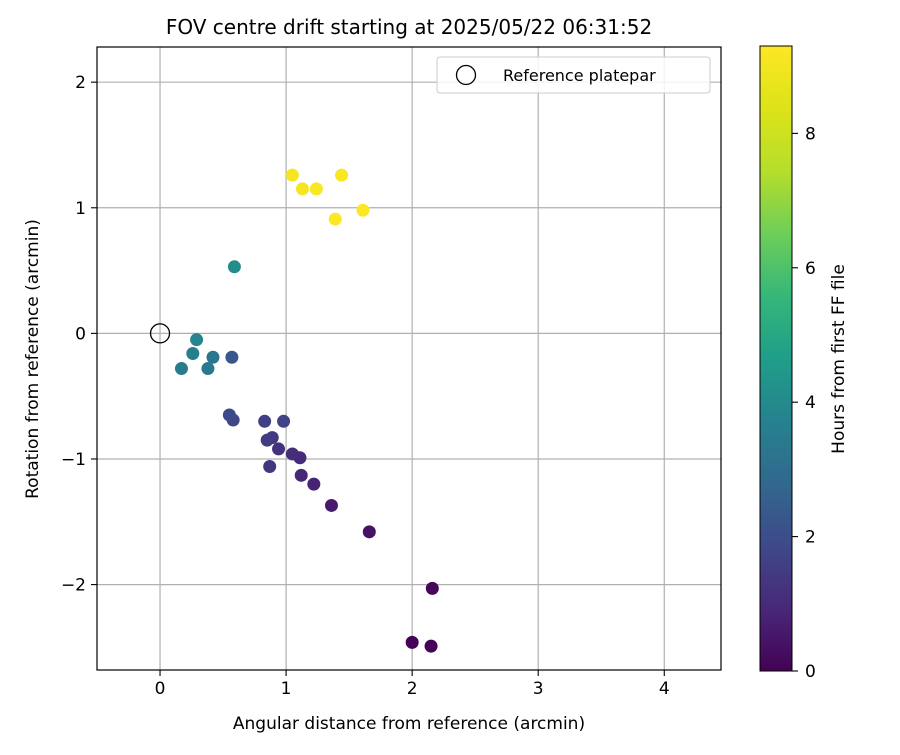  What do you see at coordinates (160, 689) in the screenshot?
I see `x-tick-label: 0` at bounding box center [160, 689].